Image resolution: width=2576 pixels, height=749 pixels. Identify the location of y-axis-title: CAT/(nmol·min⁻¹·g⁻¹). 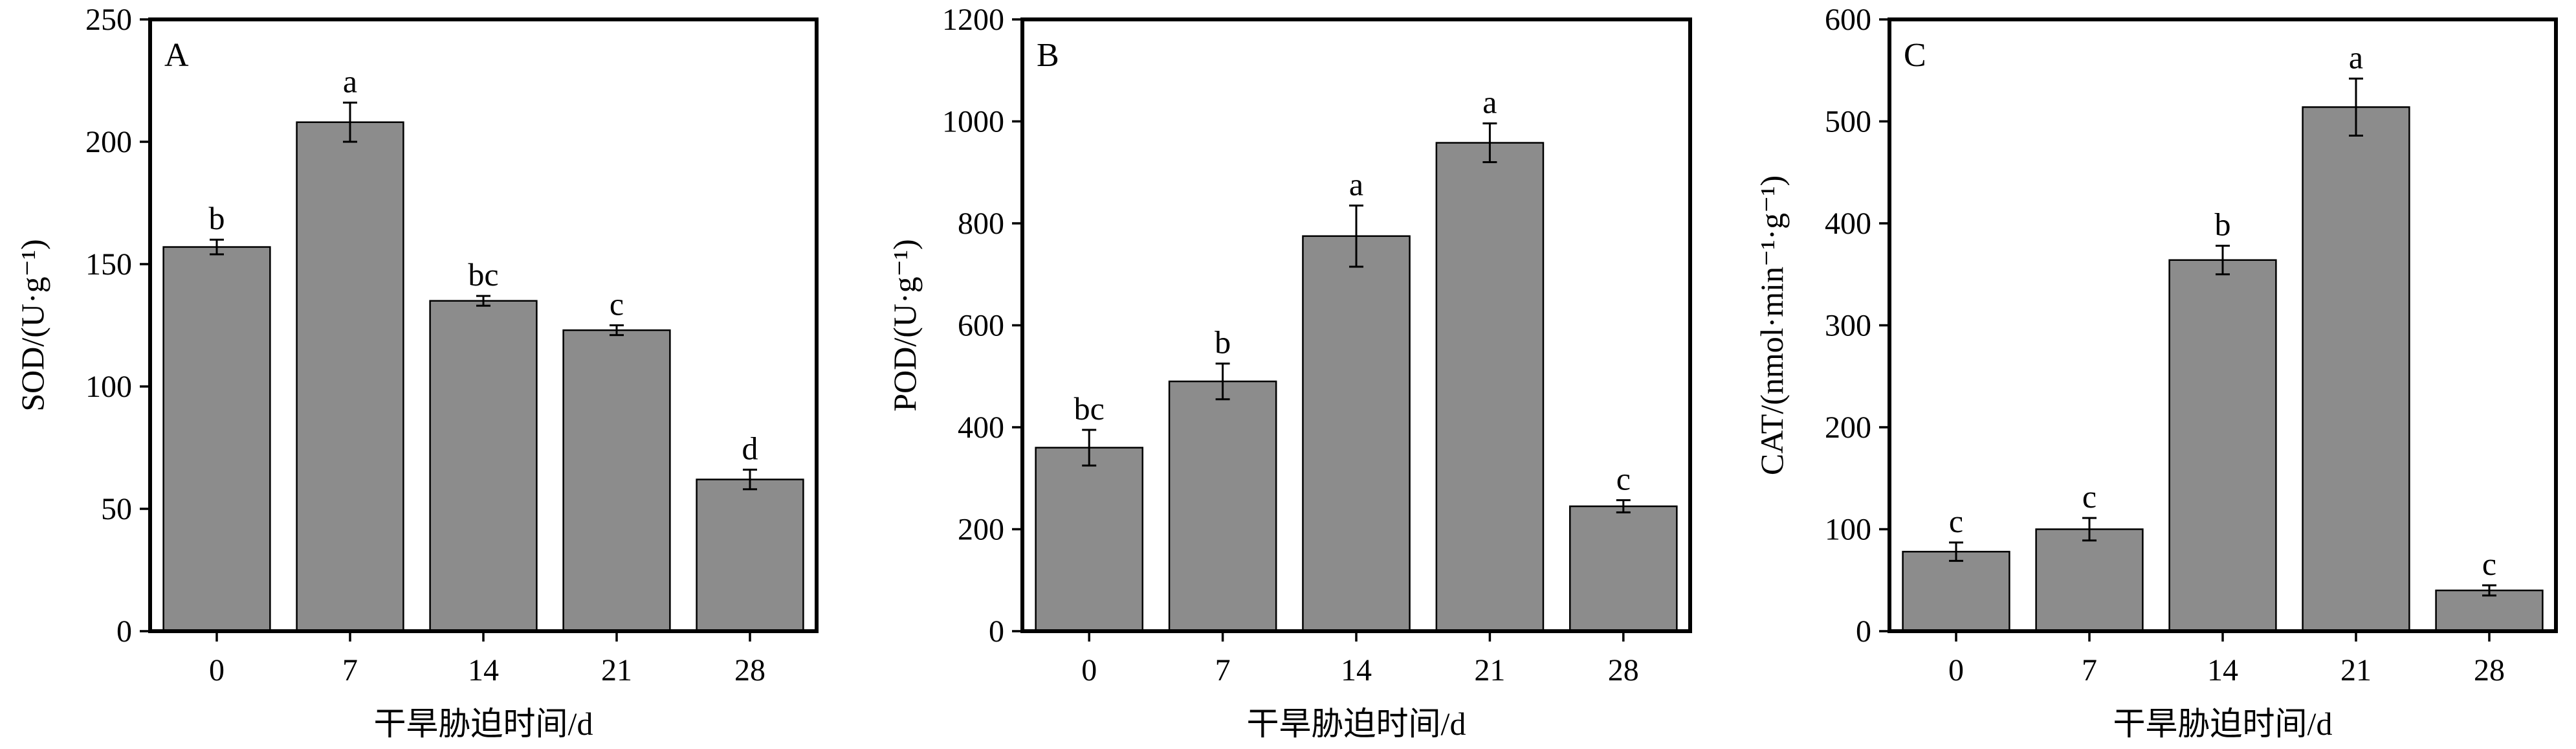
(1772, 325).